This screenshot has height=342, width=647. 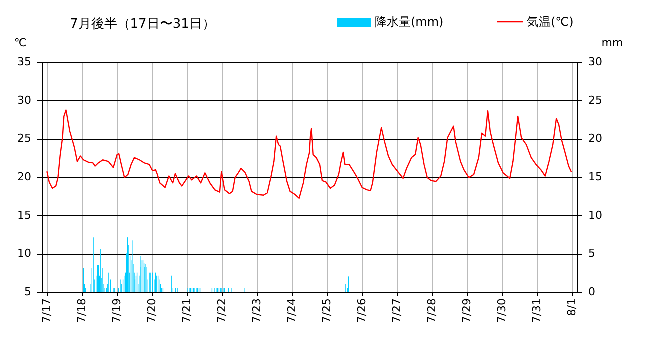 What do you see at coordinates (550, 22) in the screenshot?
I see `legend-label: 気温(℃)` at bounding box center [550, 22].